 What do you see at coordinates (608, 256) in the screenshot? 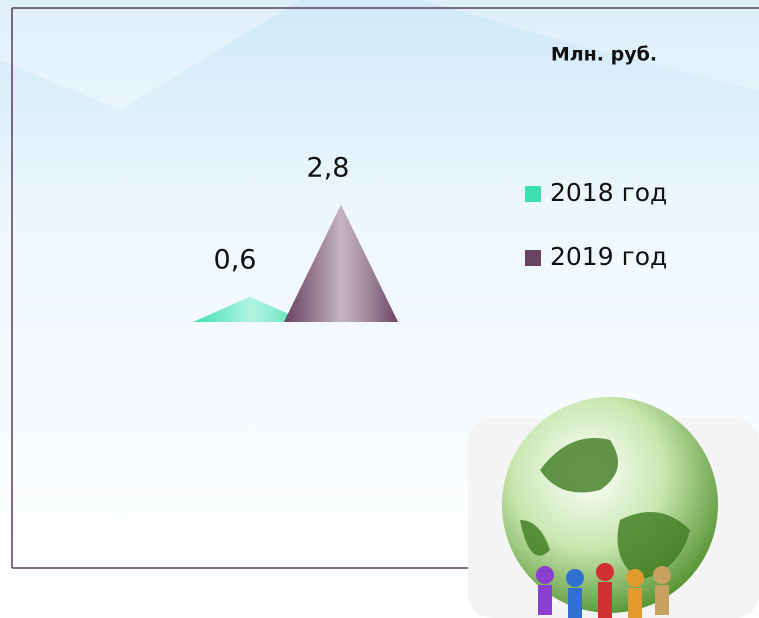
I see `legend-label: 2019 год` at bounding box center [608, 256].